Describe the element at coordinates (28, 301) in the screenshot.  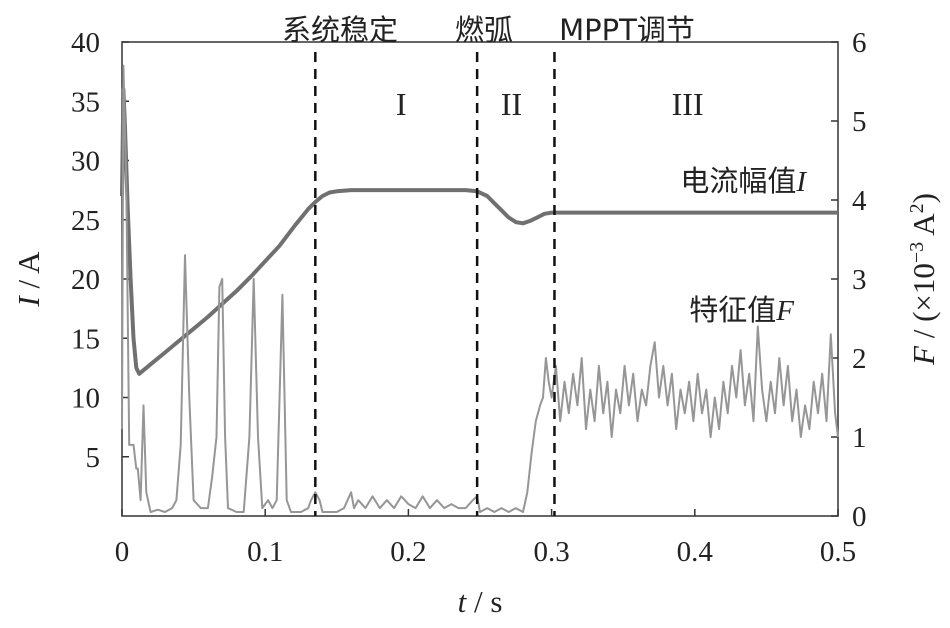
I see `y-left-axis-symbol: I` at that location.